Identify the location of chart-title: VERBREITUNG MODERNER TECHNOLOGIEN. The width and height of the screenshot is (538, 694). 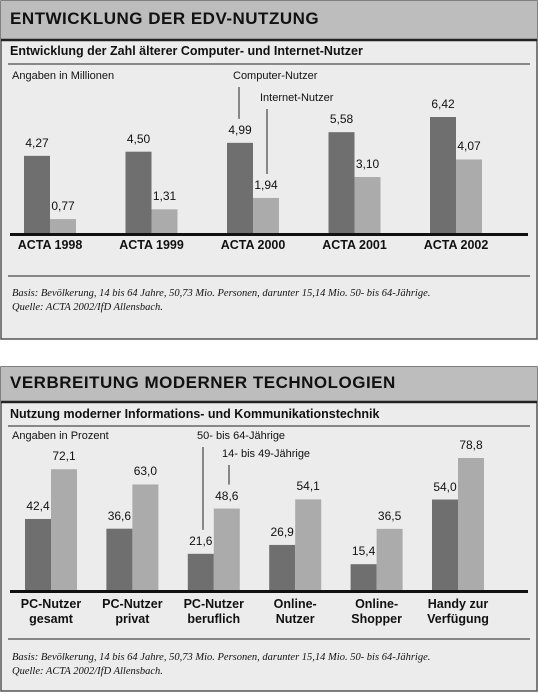
(203, 382).